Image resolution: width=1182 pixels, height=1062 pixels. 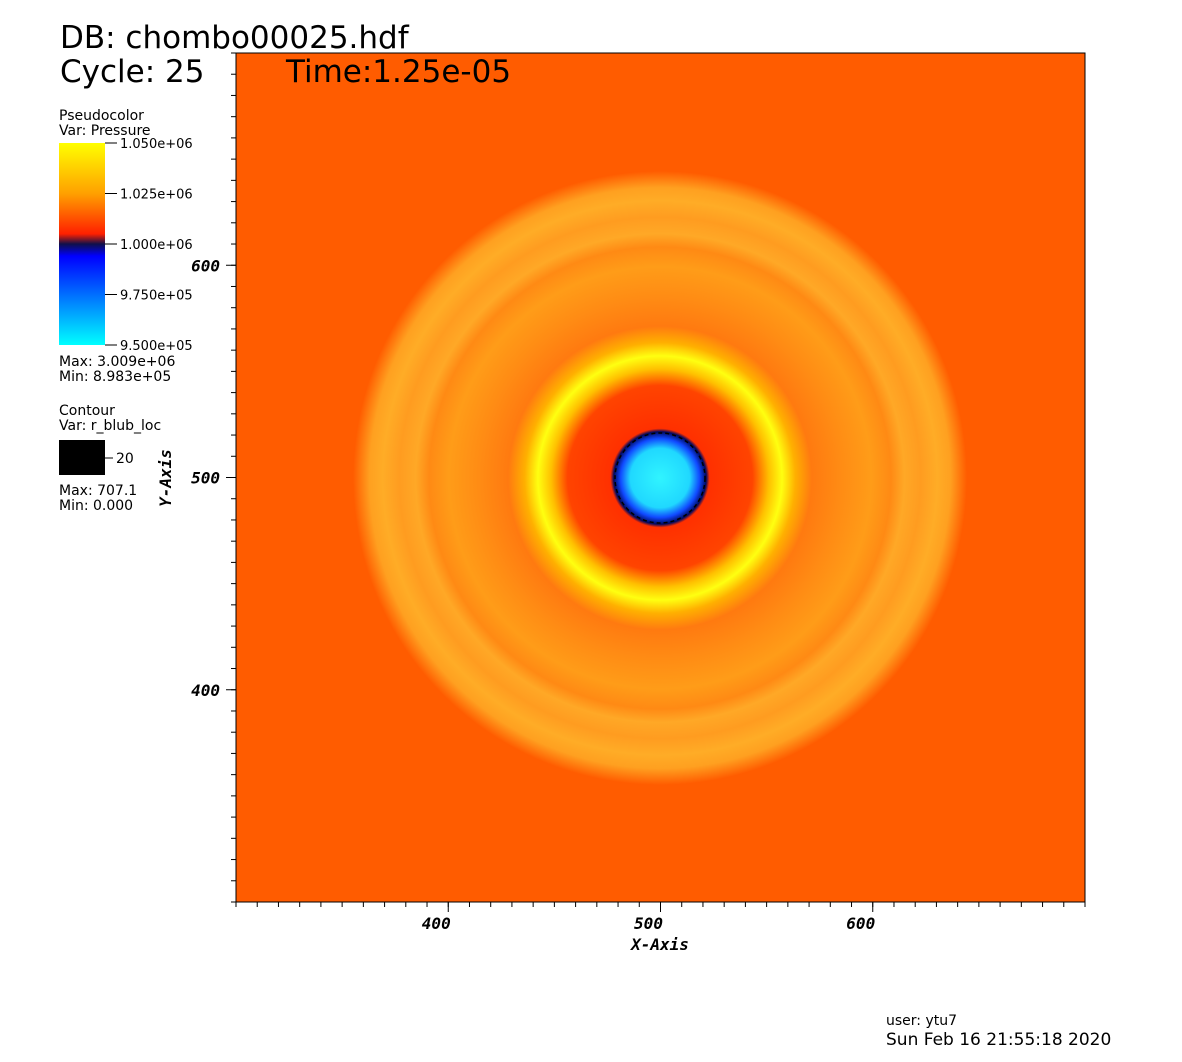 What do you see at coordinates (659, 944) in the screenshot?
I see `x-axis-label: X-Axis` at bounding box center [659, 944].